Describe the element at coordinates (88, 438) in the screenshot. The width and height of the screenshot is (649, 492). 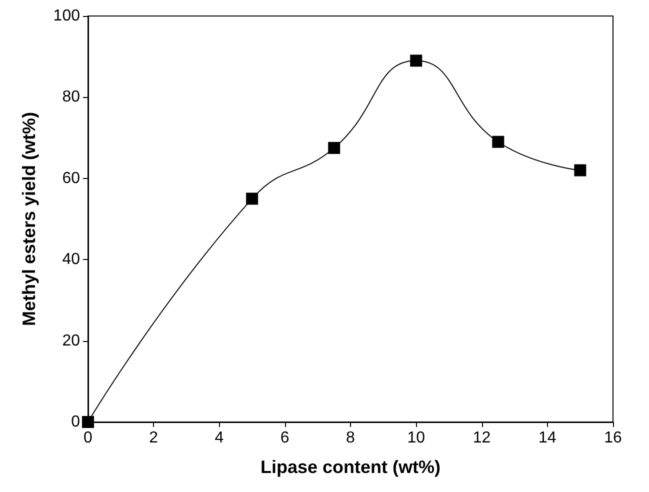
I see `x-tick-label: 0` at that location.